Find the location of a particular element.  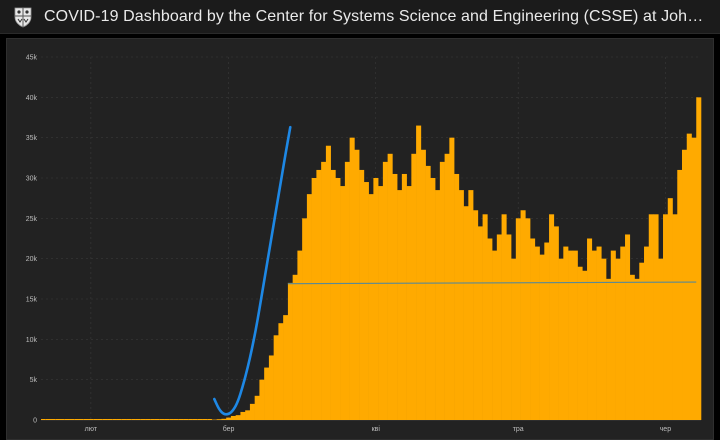

y-tick-label: 20k is located at coordinates (32, 259).